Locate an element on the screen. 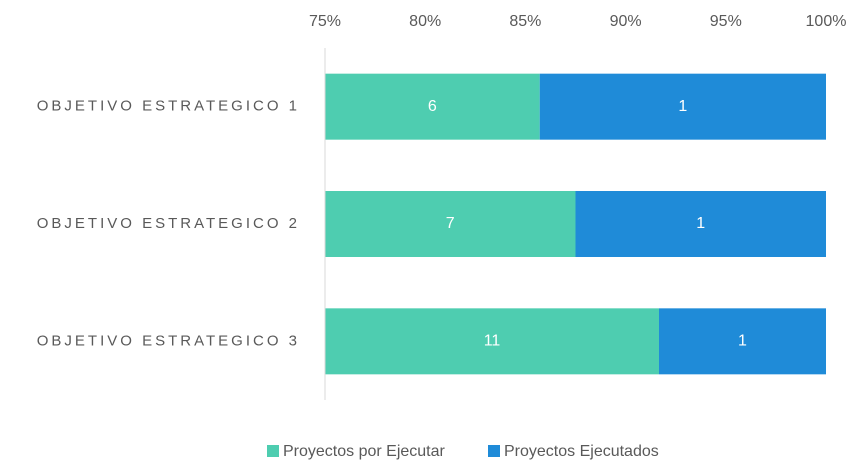 Image resolution: width=855 pixels, height=463 pixels. legend-label: Proyectos Ejecutados is located at coordinates (581, 451).